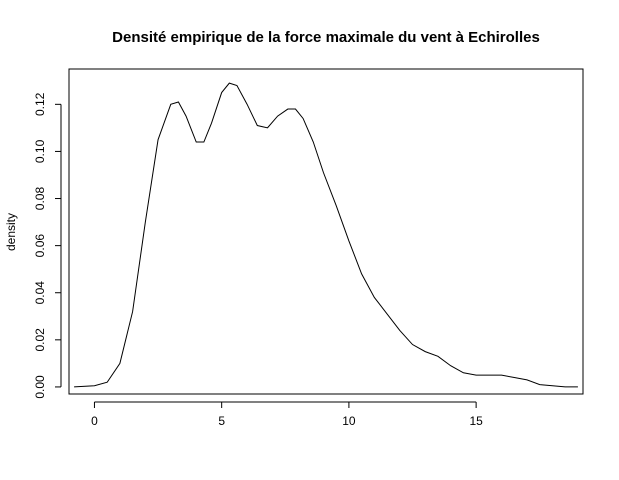 This screenshot has width=619, height=480. I want to click on x-tick-label: 5, so click(221, 421).